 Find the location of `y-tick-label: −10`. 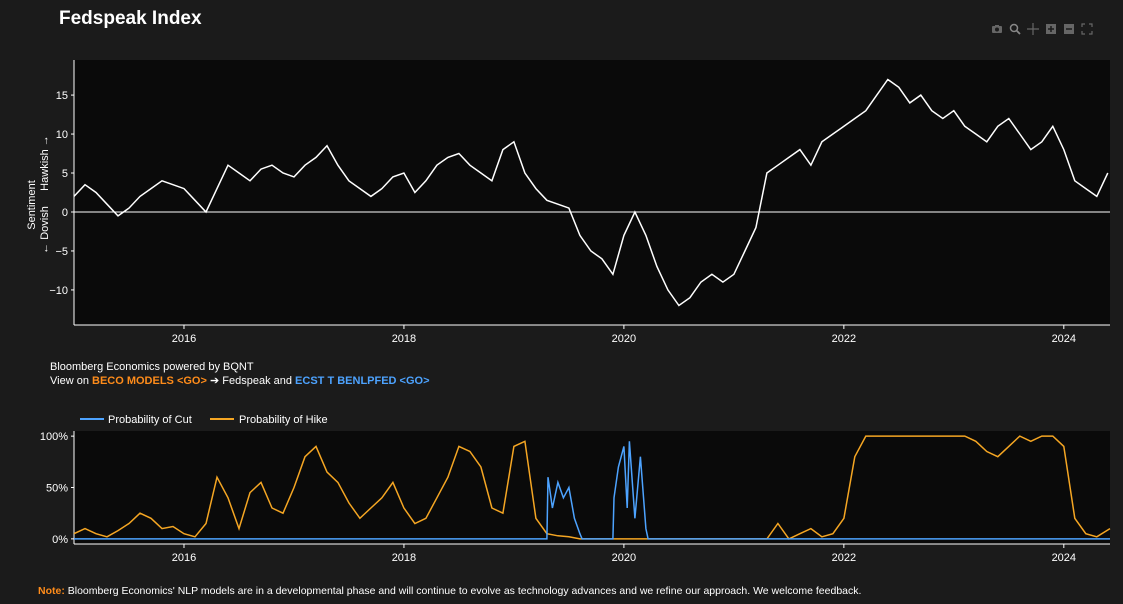

y-tick-label: −10 is located at coordinates (58, 291).